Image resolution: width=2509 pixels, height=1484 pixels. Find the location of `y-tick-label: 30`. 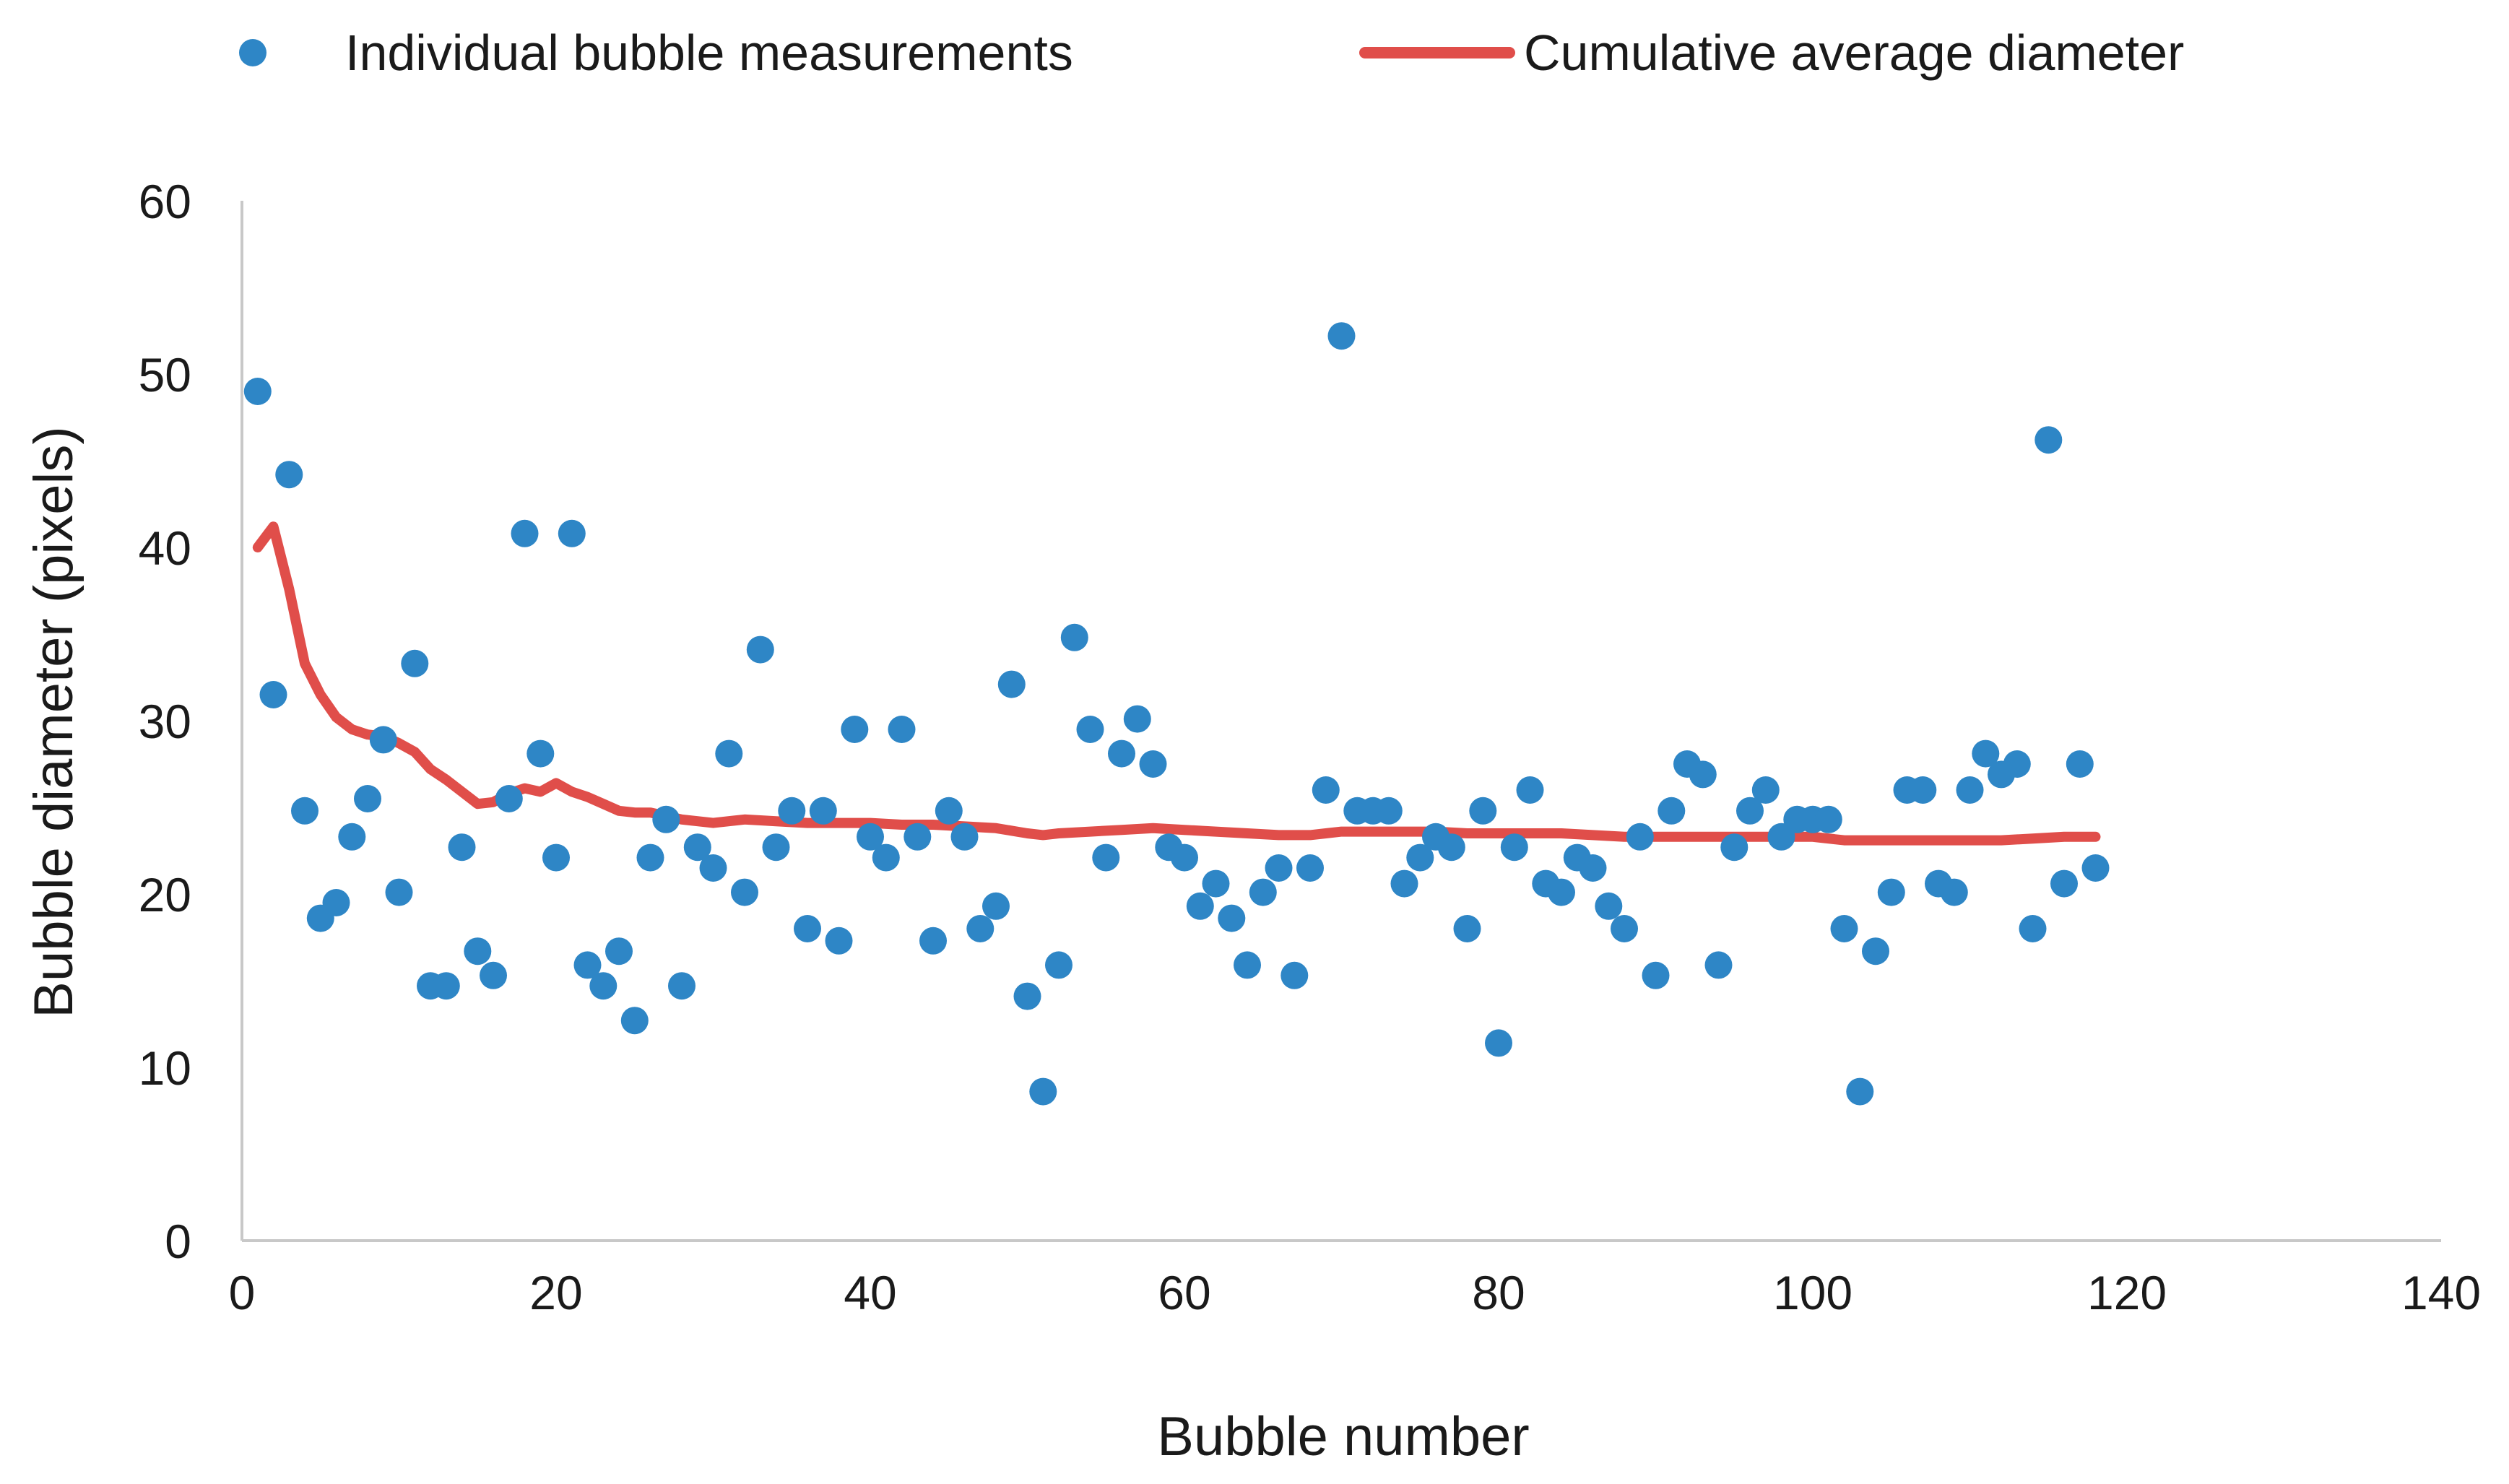

y-tick-label: 30 is located at coordinates (165, 721).